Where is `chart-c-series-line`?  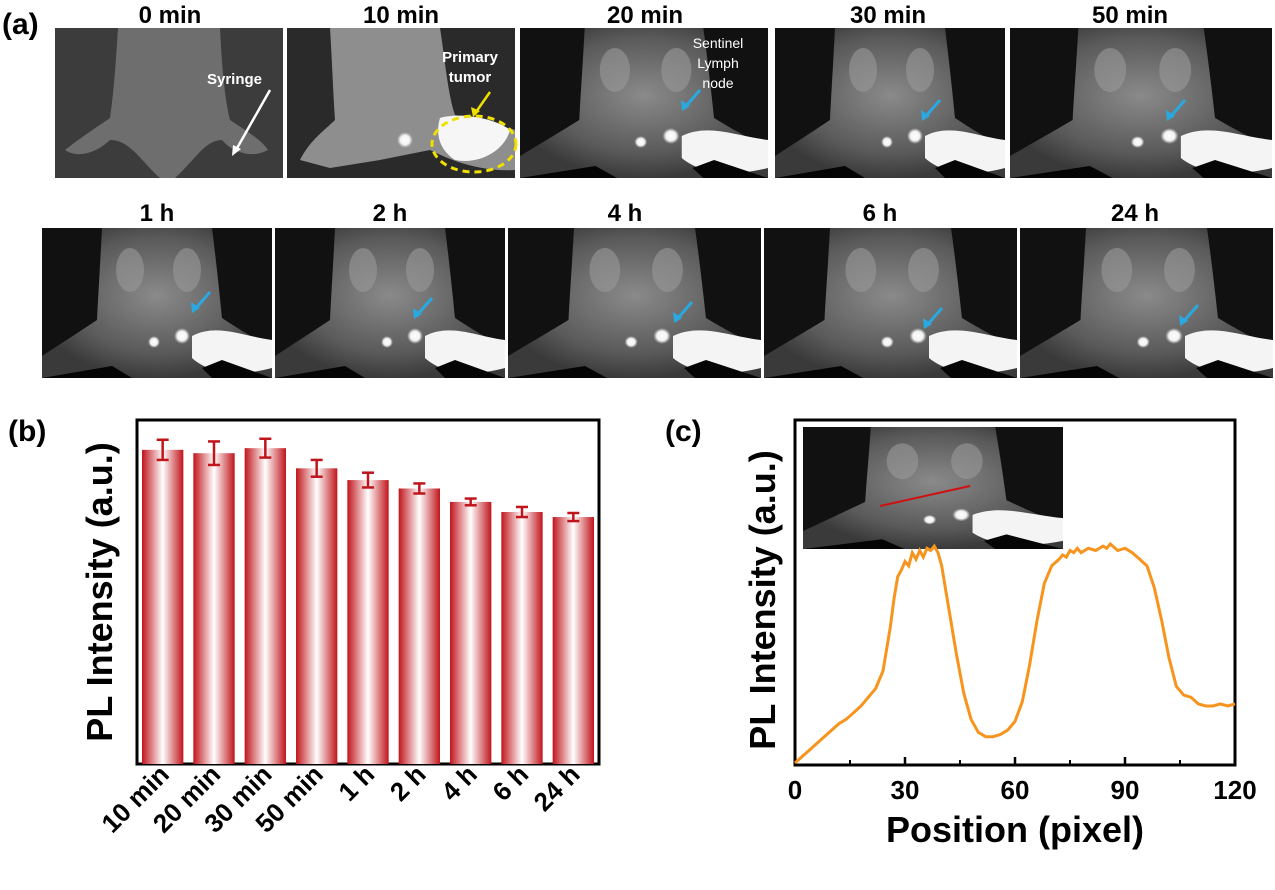
chart-c-series-line is located at coordinates (1014, 653).